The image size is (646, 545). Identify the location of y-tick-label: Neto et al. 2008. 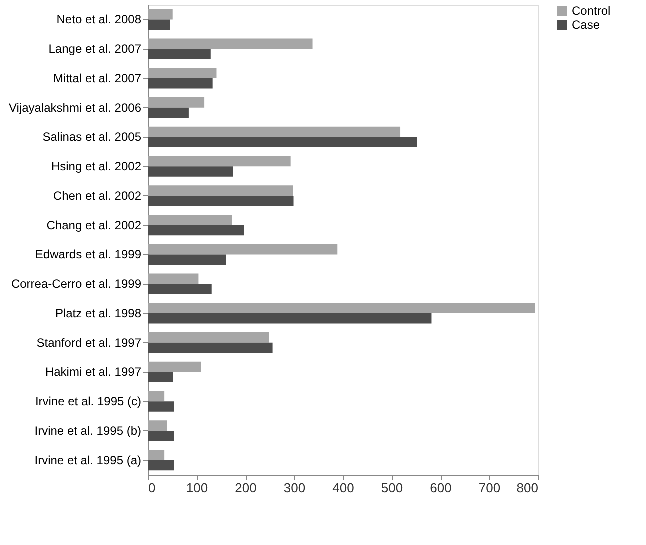
(99, 19).